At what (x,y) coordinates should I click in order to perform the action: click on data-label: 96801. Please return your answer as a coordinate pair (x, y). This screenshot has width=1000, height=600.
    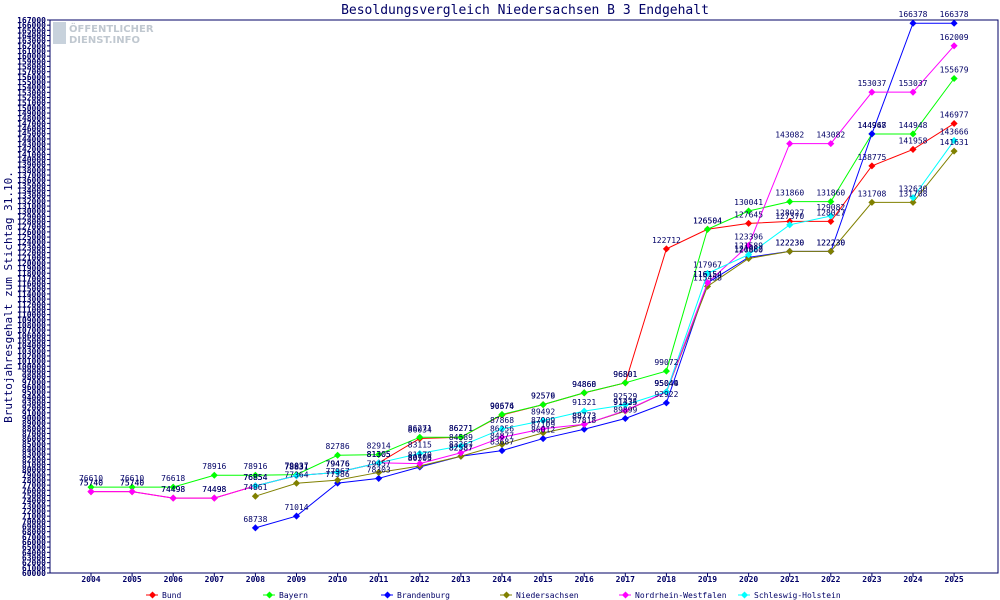
    Looking at the image, I should click on (625, 374).